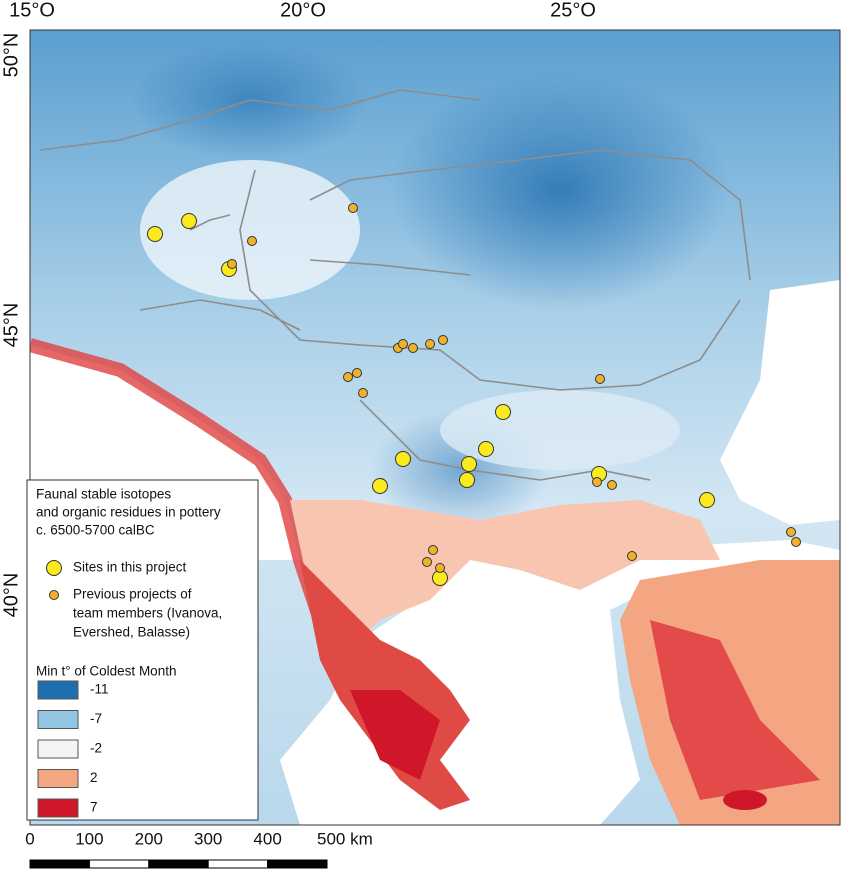  I want to click on legend-entry: Evershed, Balasse), so click(131, 632).